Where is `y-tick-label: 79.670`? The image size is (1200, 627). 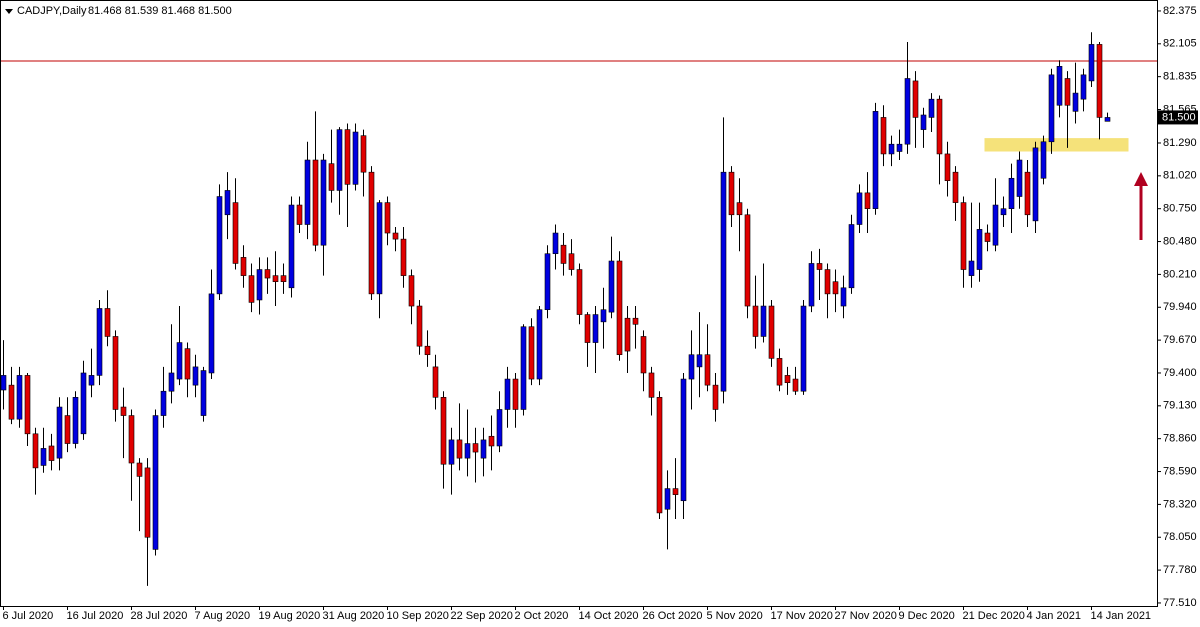
y-tick-label: 79.670 is located at coordinates (1180, 340).